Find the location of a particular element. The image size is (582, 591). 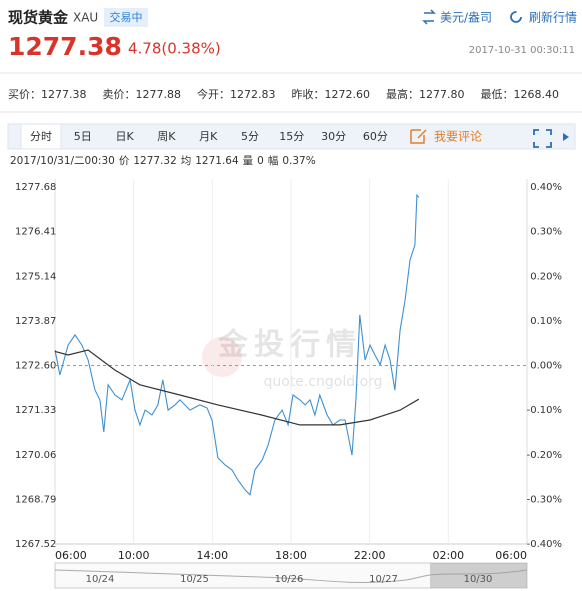

tab: 30分 is located at coordinates (333, 136).